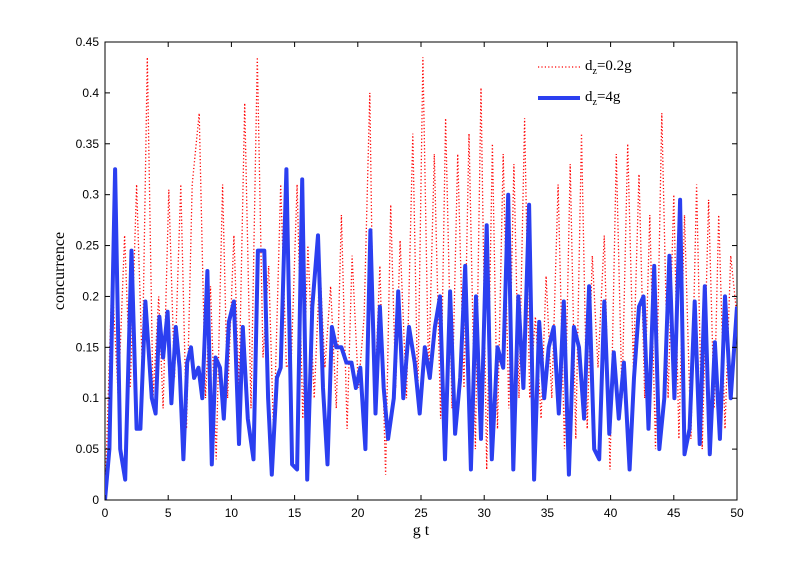  I want to click on x-tick-label: 5, so click(168, 513).